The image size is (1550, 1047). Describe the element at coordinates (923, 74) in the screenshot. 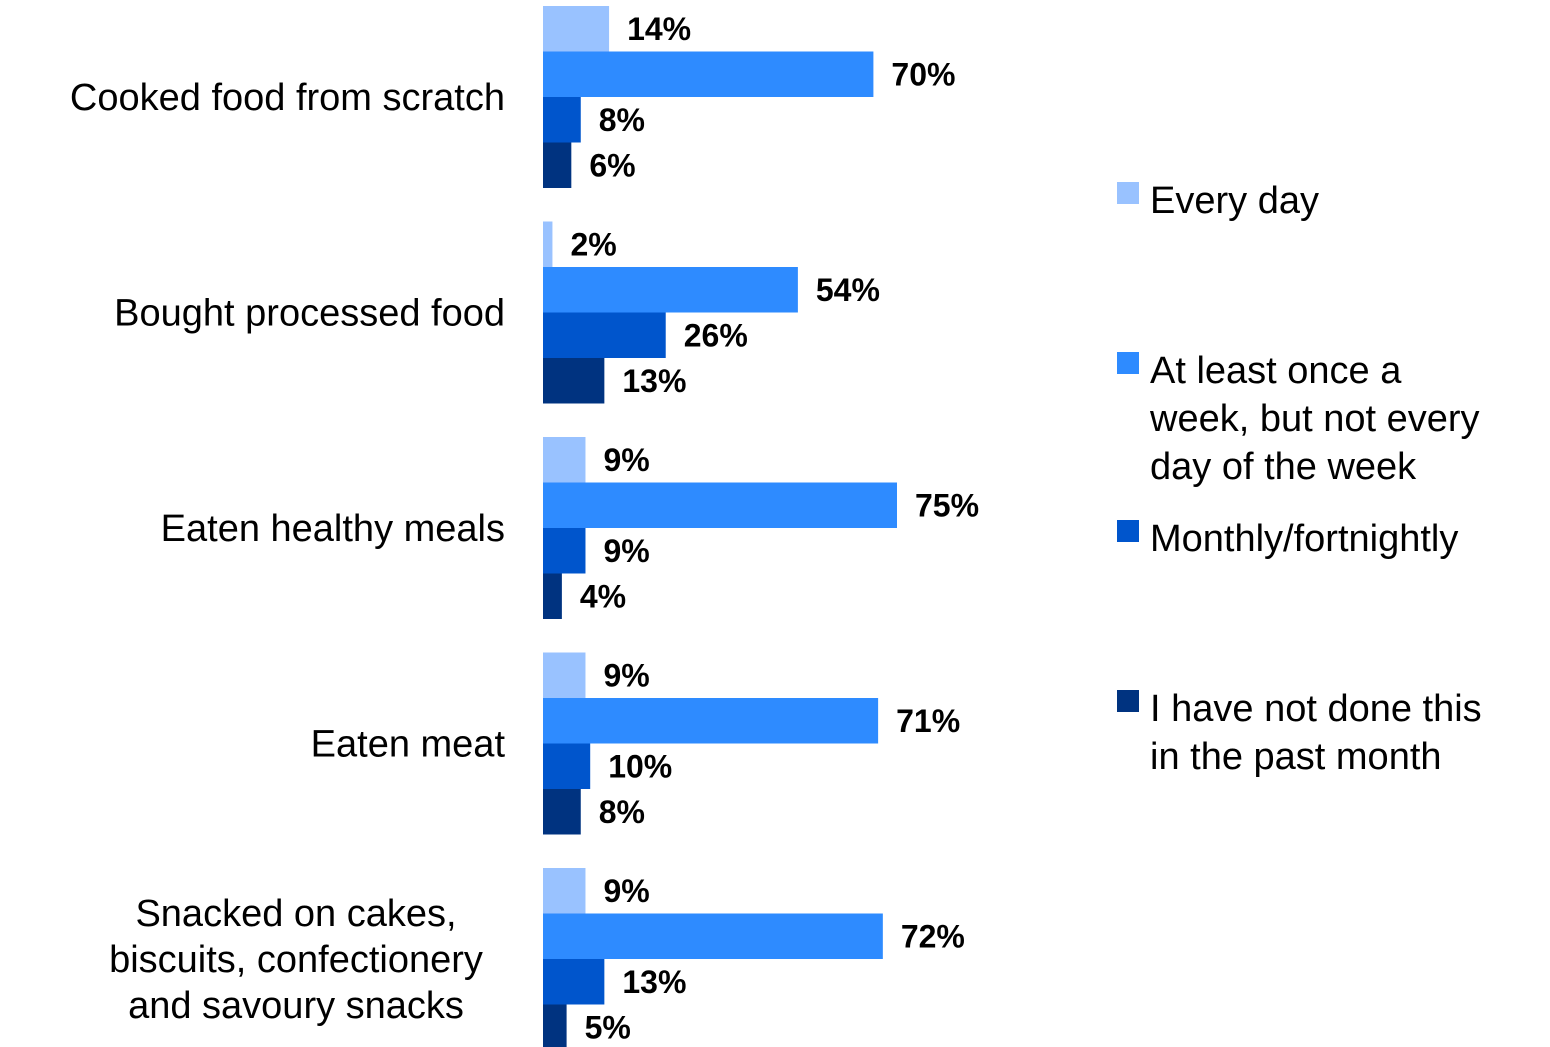

I see `value-label: 70%` at that location.